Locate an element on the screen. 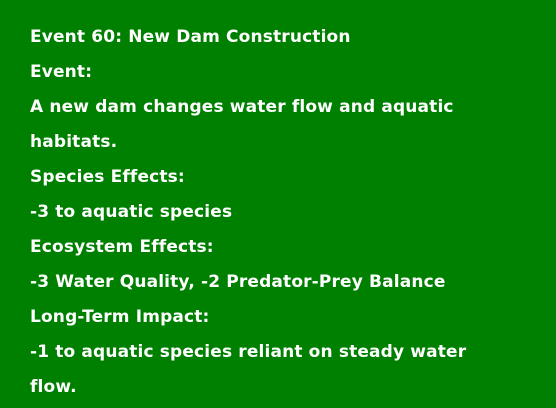  long-term-impact-line-2: flow. is located at coordinates (53, 387).